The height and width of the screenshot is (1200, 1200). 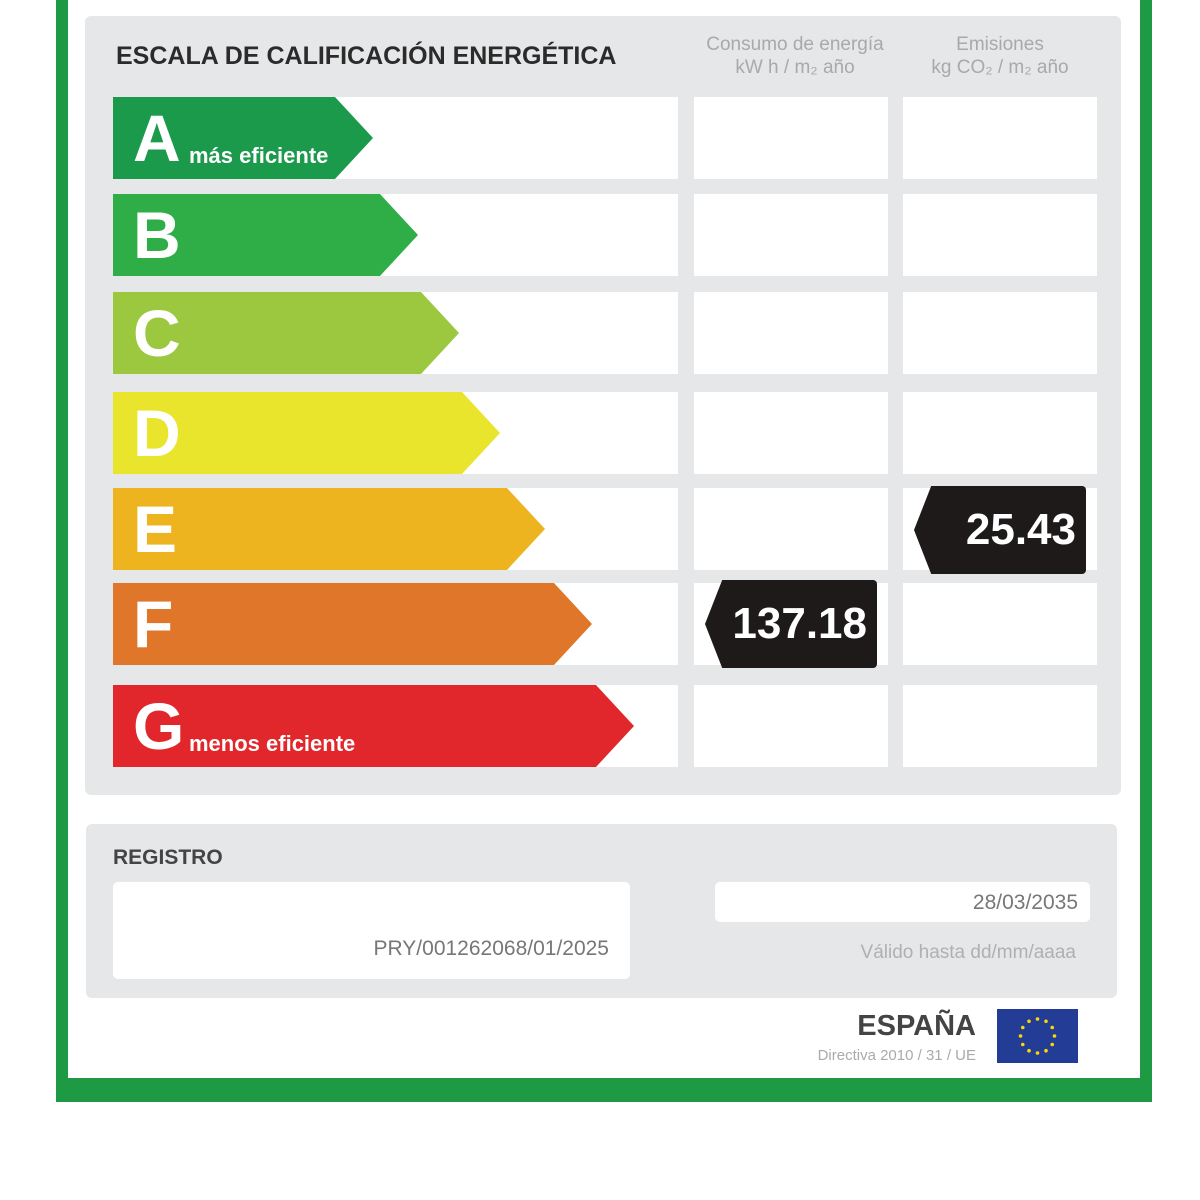 I want to click on class-bar-d: D, so click(x=306, y=433).